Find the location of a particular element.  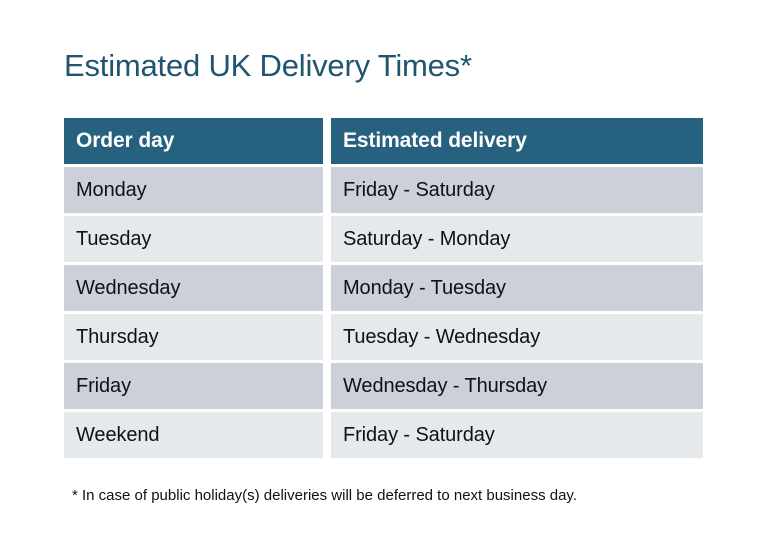

table-row: Monday Friday - Saturday is located at coordinates (383, 190).